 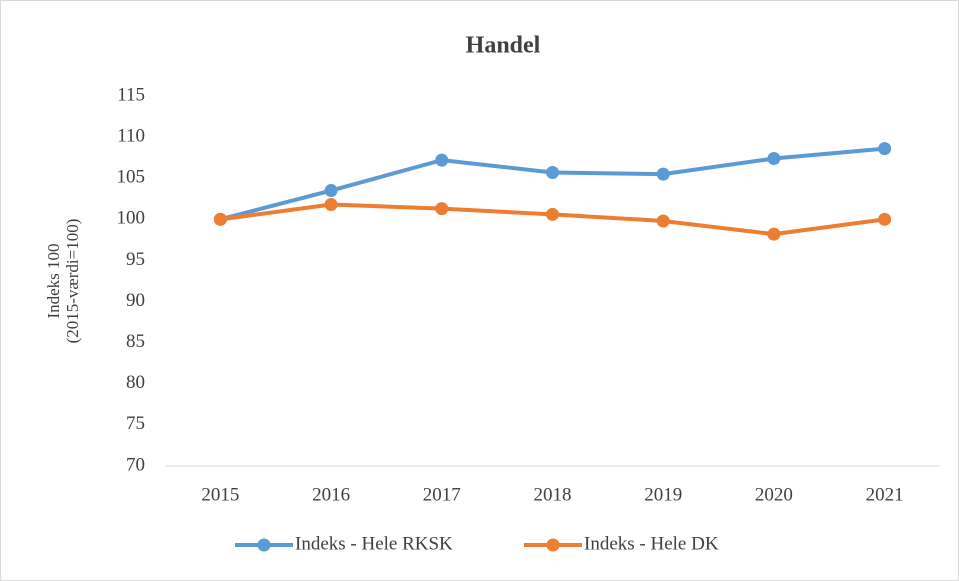 I want to click on y-tick-label: 85, so click(x=135, y=341).